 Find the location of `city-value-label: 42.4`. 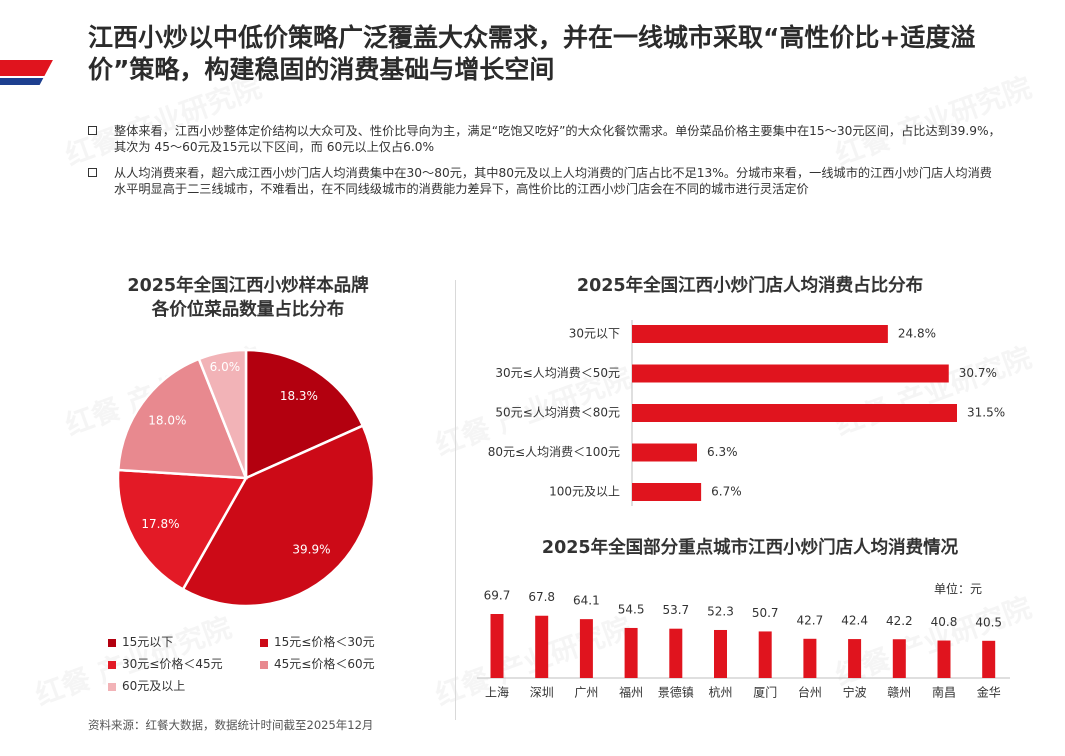

city-value-label: 42.4 is located at coordinates (854, 621).